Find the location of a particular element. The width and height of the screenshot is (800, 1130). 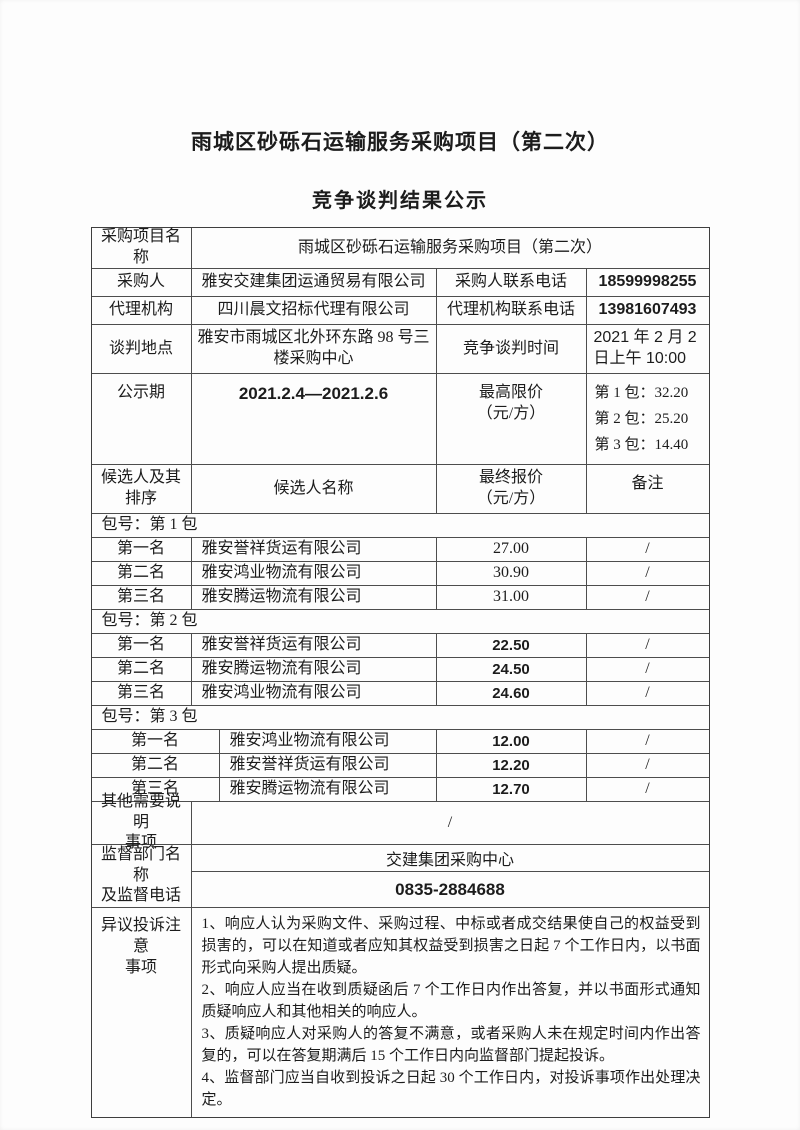

row-project-name: 采购项目名 称 雨城区砂砾石运输服务采购项目（第二次） is located at coordinates (400, 248).